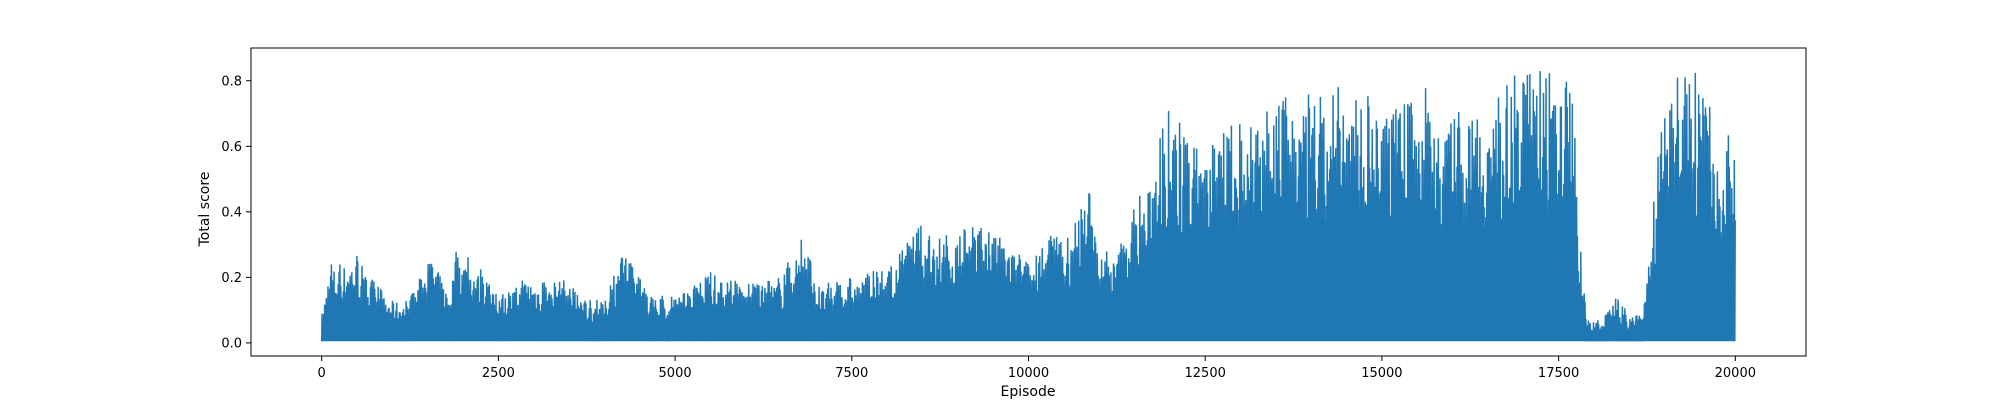 The height and width of the screenshot is (400, 2000). What do you see at coordinates (498, 373) in the screenshot?
I see `x-tick-label: 2500` at bounding box center [498, 373].